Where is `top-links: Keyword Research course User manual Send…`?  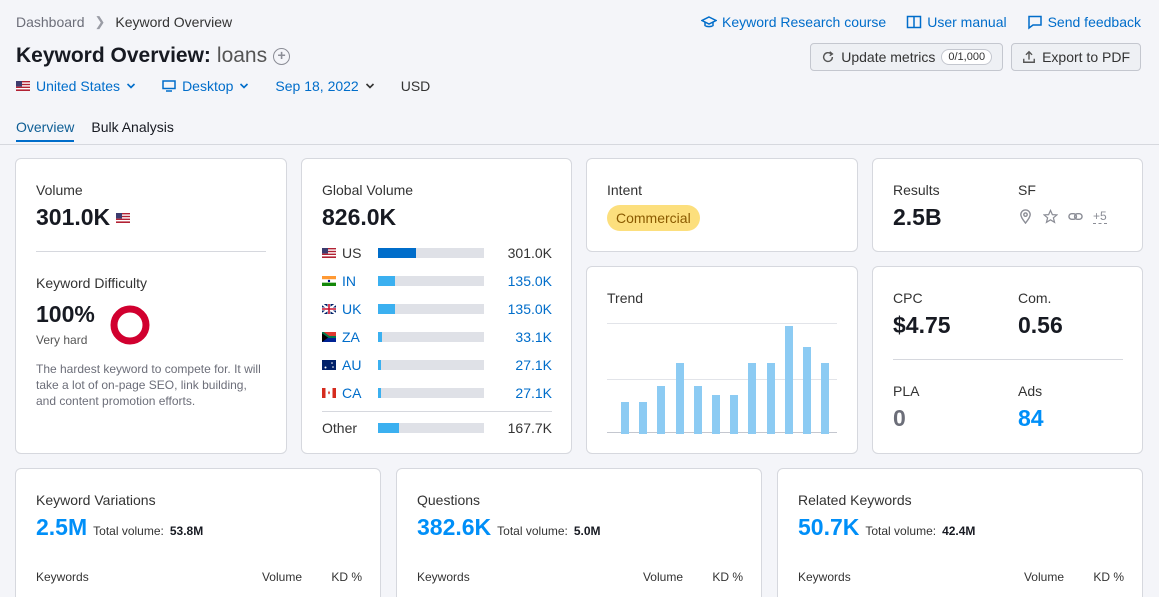 top-links: Keyword Research course User manual Send… is located at coordinates (921, 22).